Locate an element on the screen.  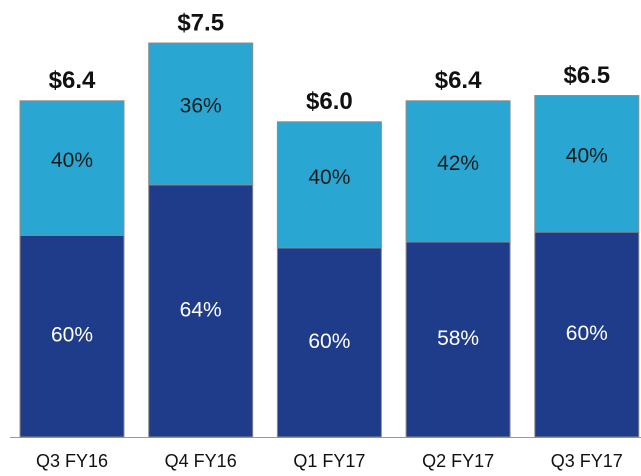
total-label: $6.0 is located at coordinates (329, 101).